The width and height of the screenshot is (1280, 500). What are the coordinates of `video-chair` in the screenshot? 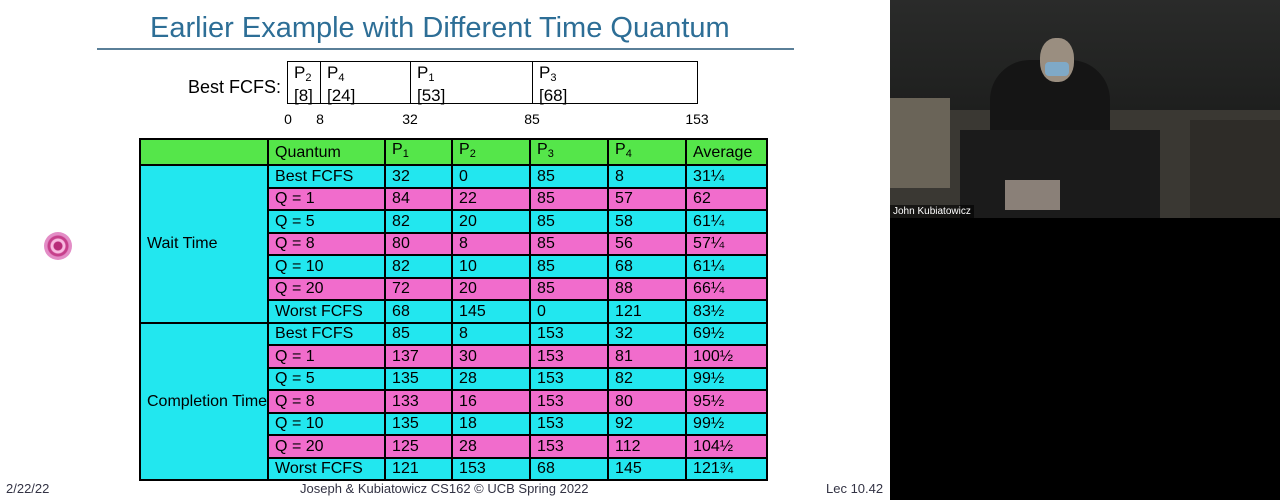 It's located at (920, 143).